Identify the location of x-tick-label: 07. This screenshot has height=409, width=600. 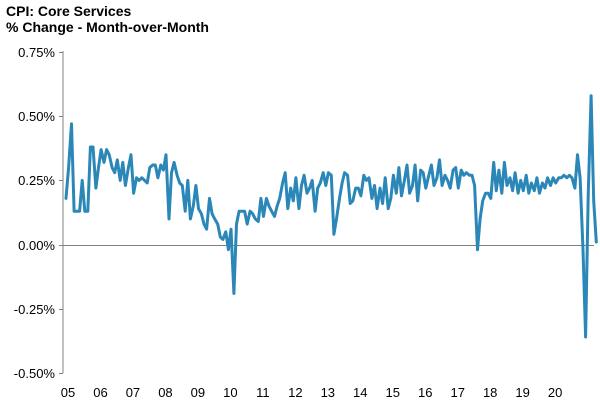
(133, 392).